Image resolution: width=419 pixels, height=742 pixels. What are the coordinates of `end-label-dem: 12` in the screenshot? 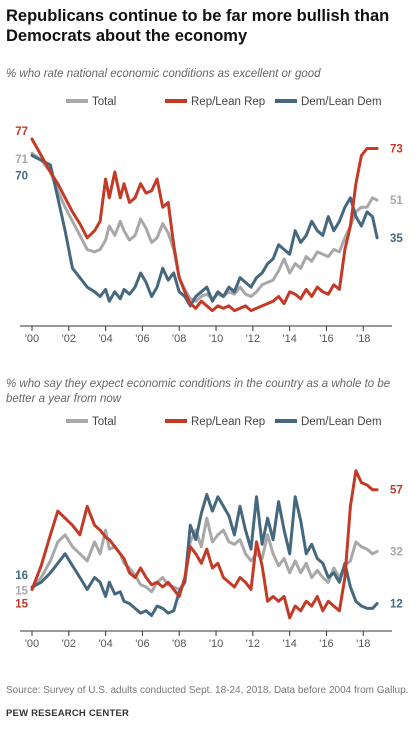 It's located at (396, 605).